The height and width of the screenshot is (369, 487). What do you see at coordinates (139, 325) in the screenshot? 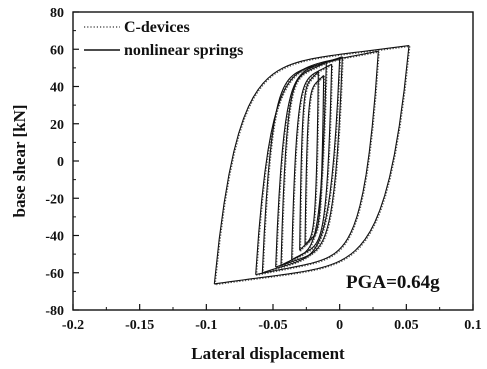
I see `x-tick-label: -0.15` at bounding box center [139, 325].